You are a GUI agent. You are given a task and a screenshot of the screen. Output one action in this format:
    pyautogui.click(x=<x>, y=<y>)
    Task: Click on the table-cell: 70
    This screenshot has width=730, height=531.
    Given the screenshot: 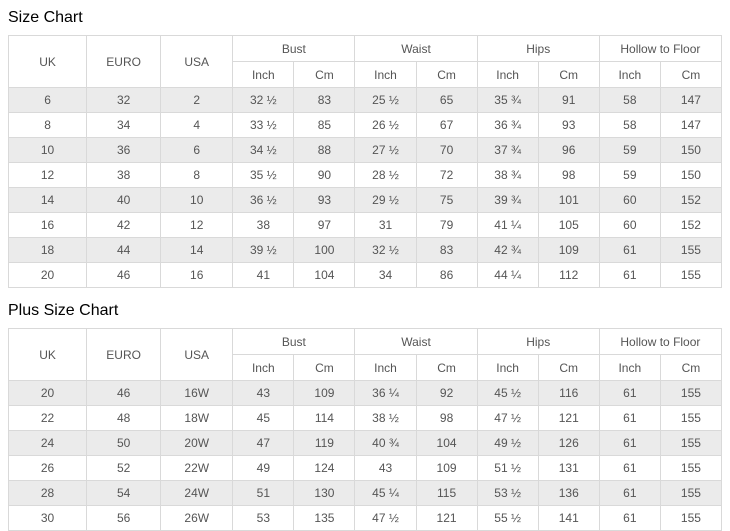 What is the action you would take?
    pyautogui.click(x=446, y=150)
    